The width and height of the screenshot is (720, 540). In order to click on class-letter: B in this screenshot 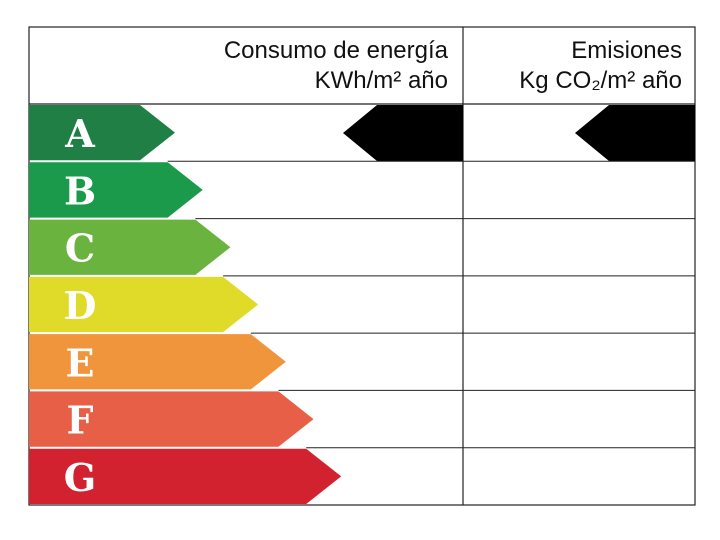, I will do `click(80, 190)`.